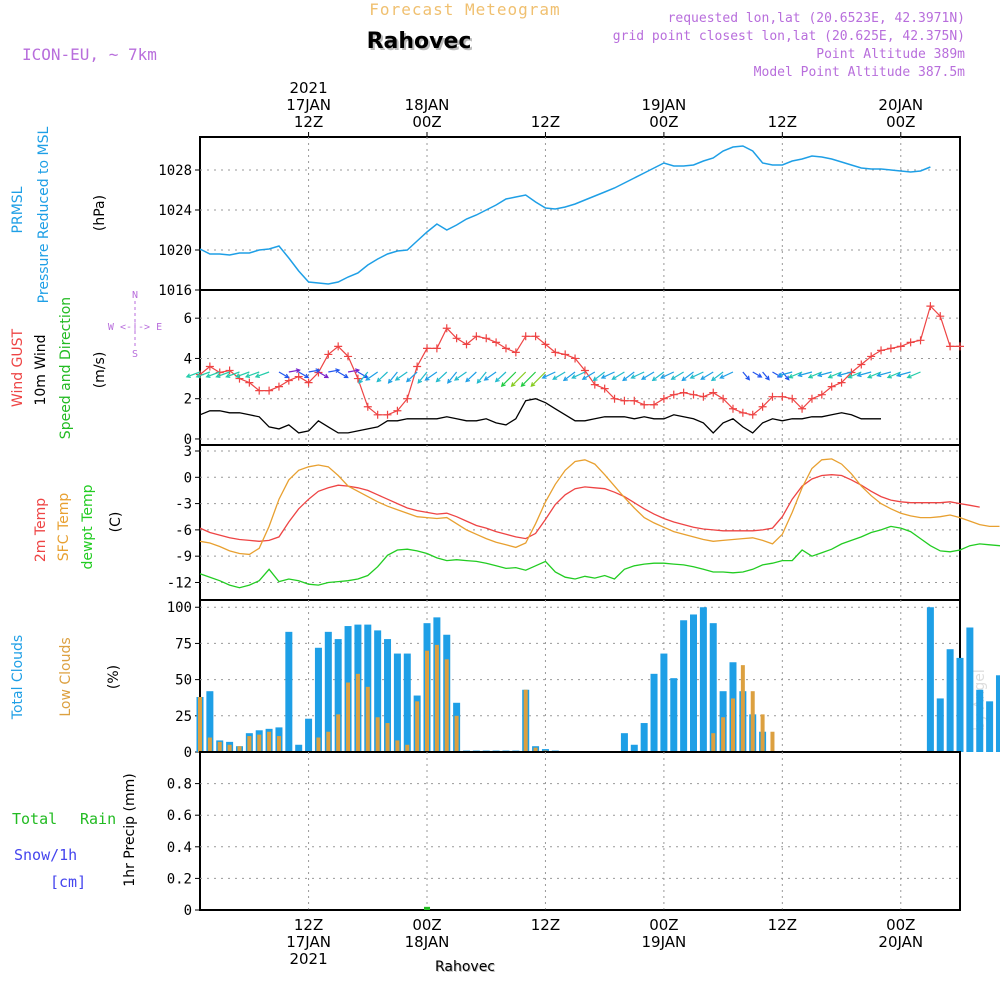  What do you see at coordinates (135, 295) in the screenshot?
I see `compass-n: N` at bounding box center [135, 295].